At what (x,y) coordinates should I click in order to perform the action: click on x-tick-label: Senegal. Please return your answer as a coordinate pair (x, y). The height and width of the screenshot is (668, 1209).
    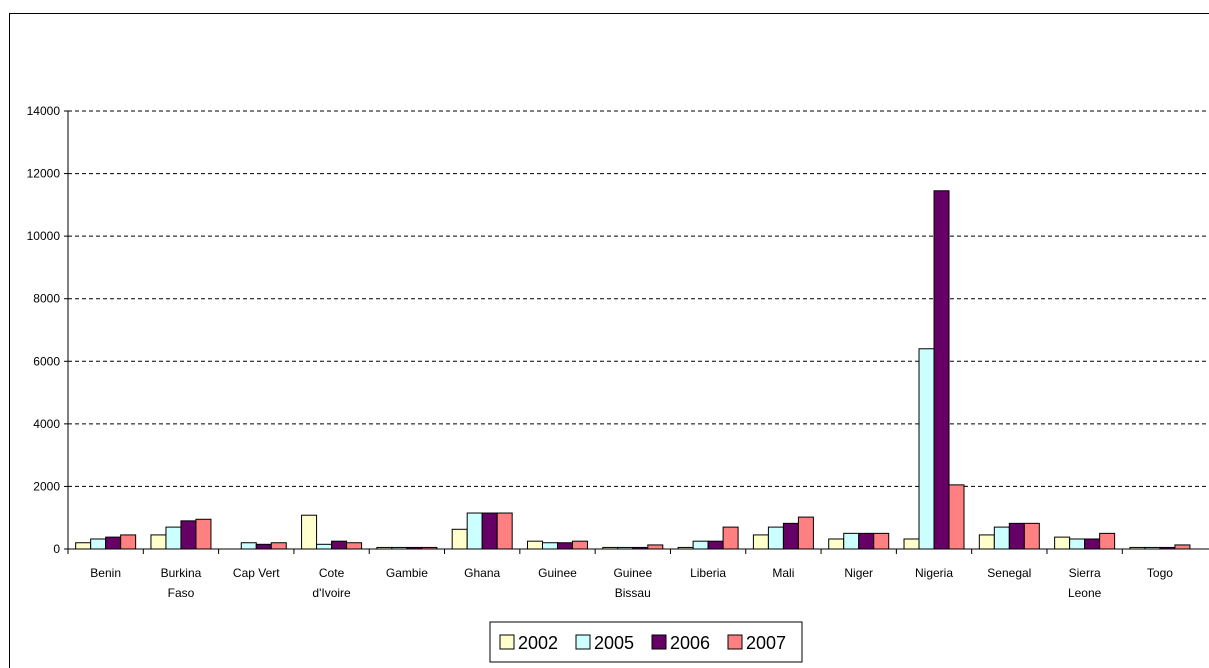
    Looking at the image, I should click on (1009, 573).